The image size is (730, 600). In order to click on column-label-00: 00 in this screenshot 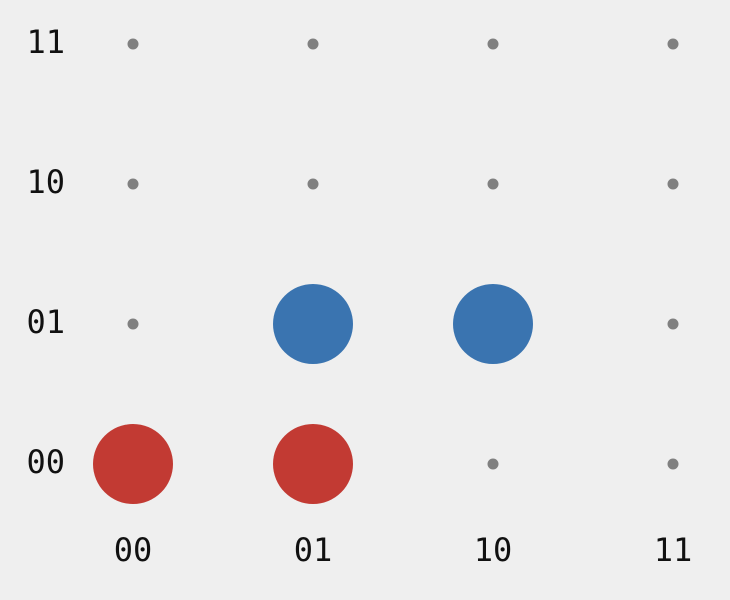, I will do `click(133, 550)`.